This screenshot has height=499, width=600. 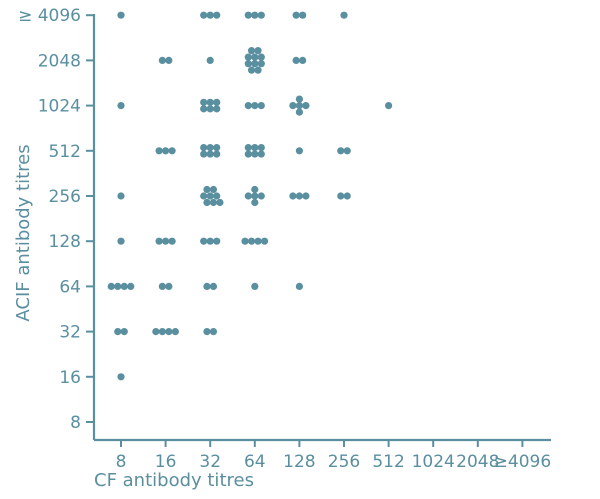 What do you see at coordinates (523, 462) in the screenshot?
I see `x-tick-label: ≥4096` at bounding box center [523, 462].